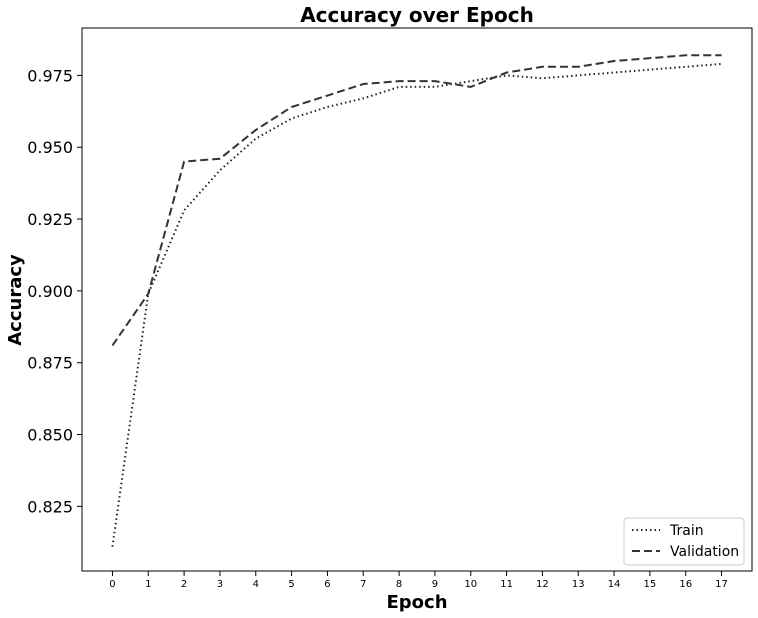  Describe the element at coordinates (686, 531) in the screenshot. I see `legend-label-train: Train` at that location.